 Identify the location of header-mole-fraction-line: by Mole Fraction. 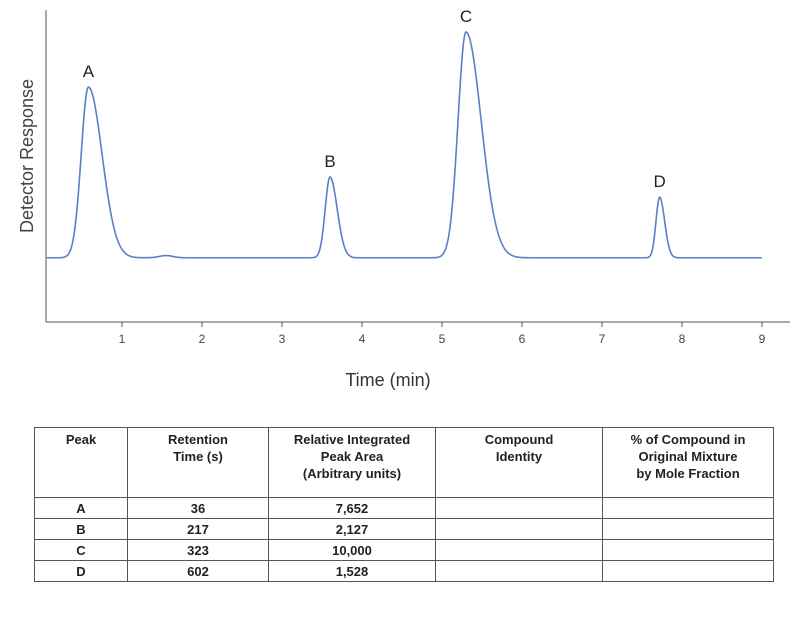
(688, 473).